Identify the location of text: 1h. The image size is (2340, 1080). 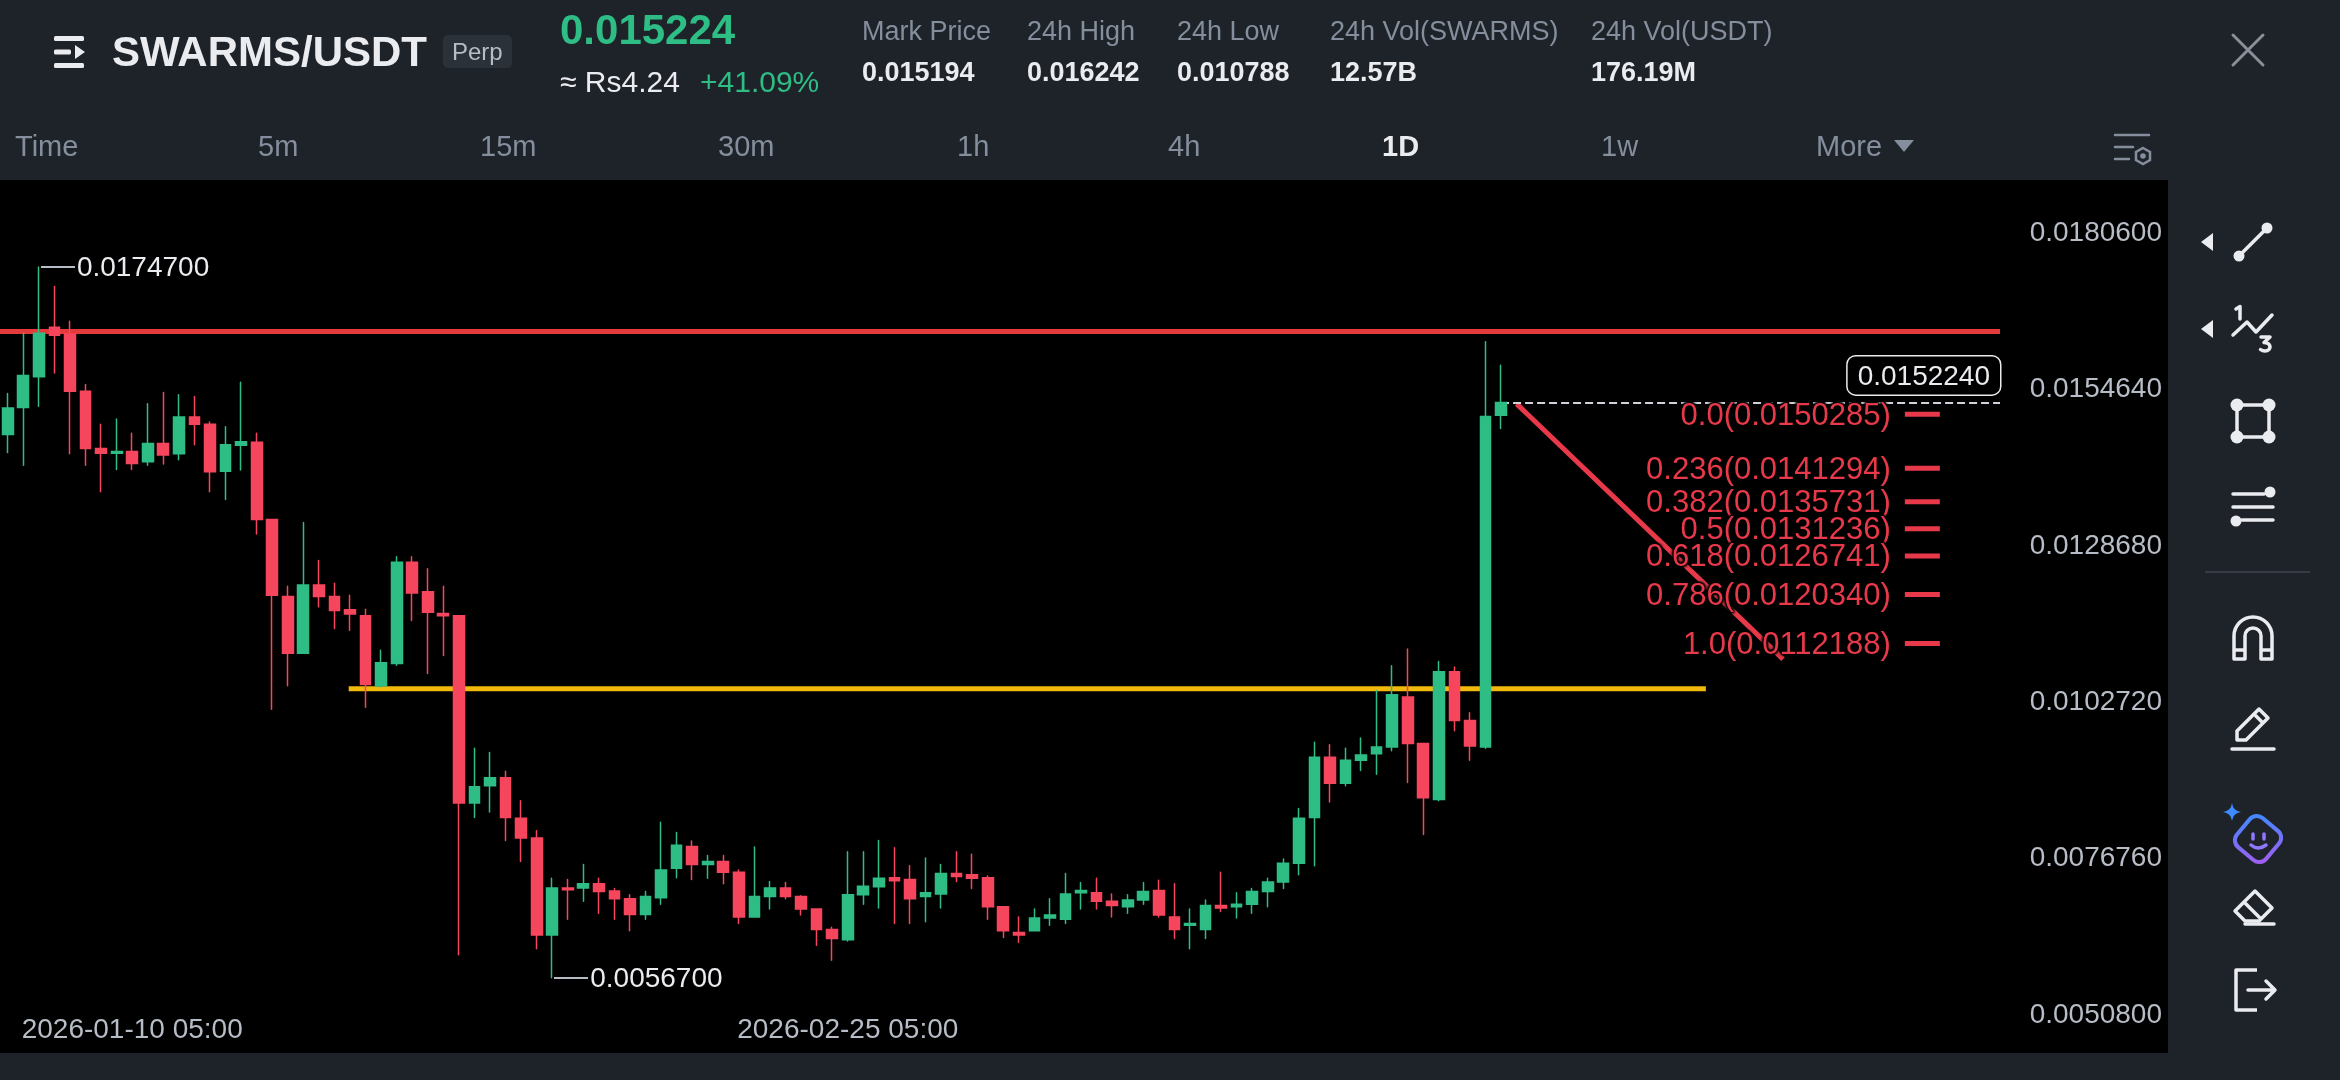
(973, 146).